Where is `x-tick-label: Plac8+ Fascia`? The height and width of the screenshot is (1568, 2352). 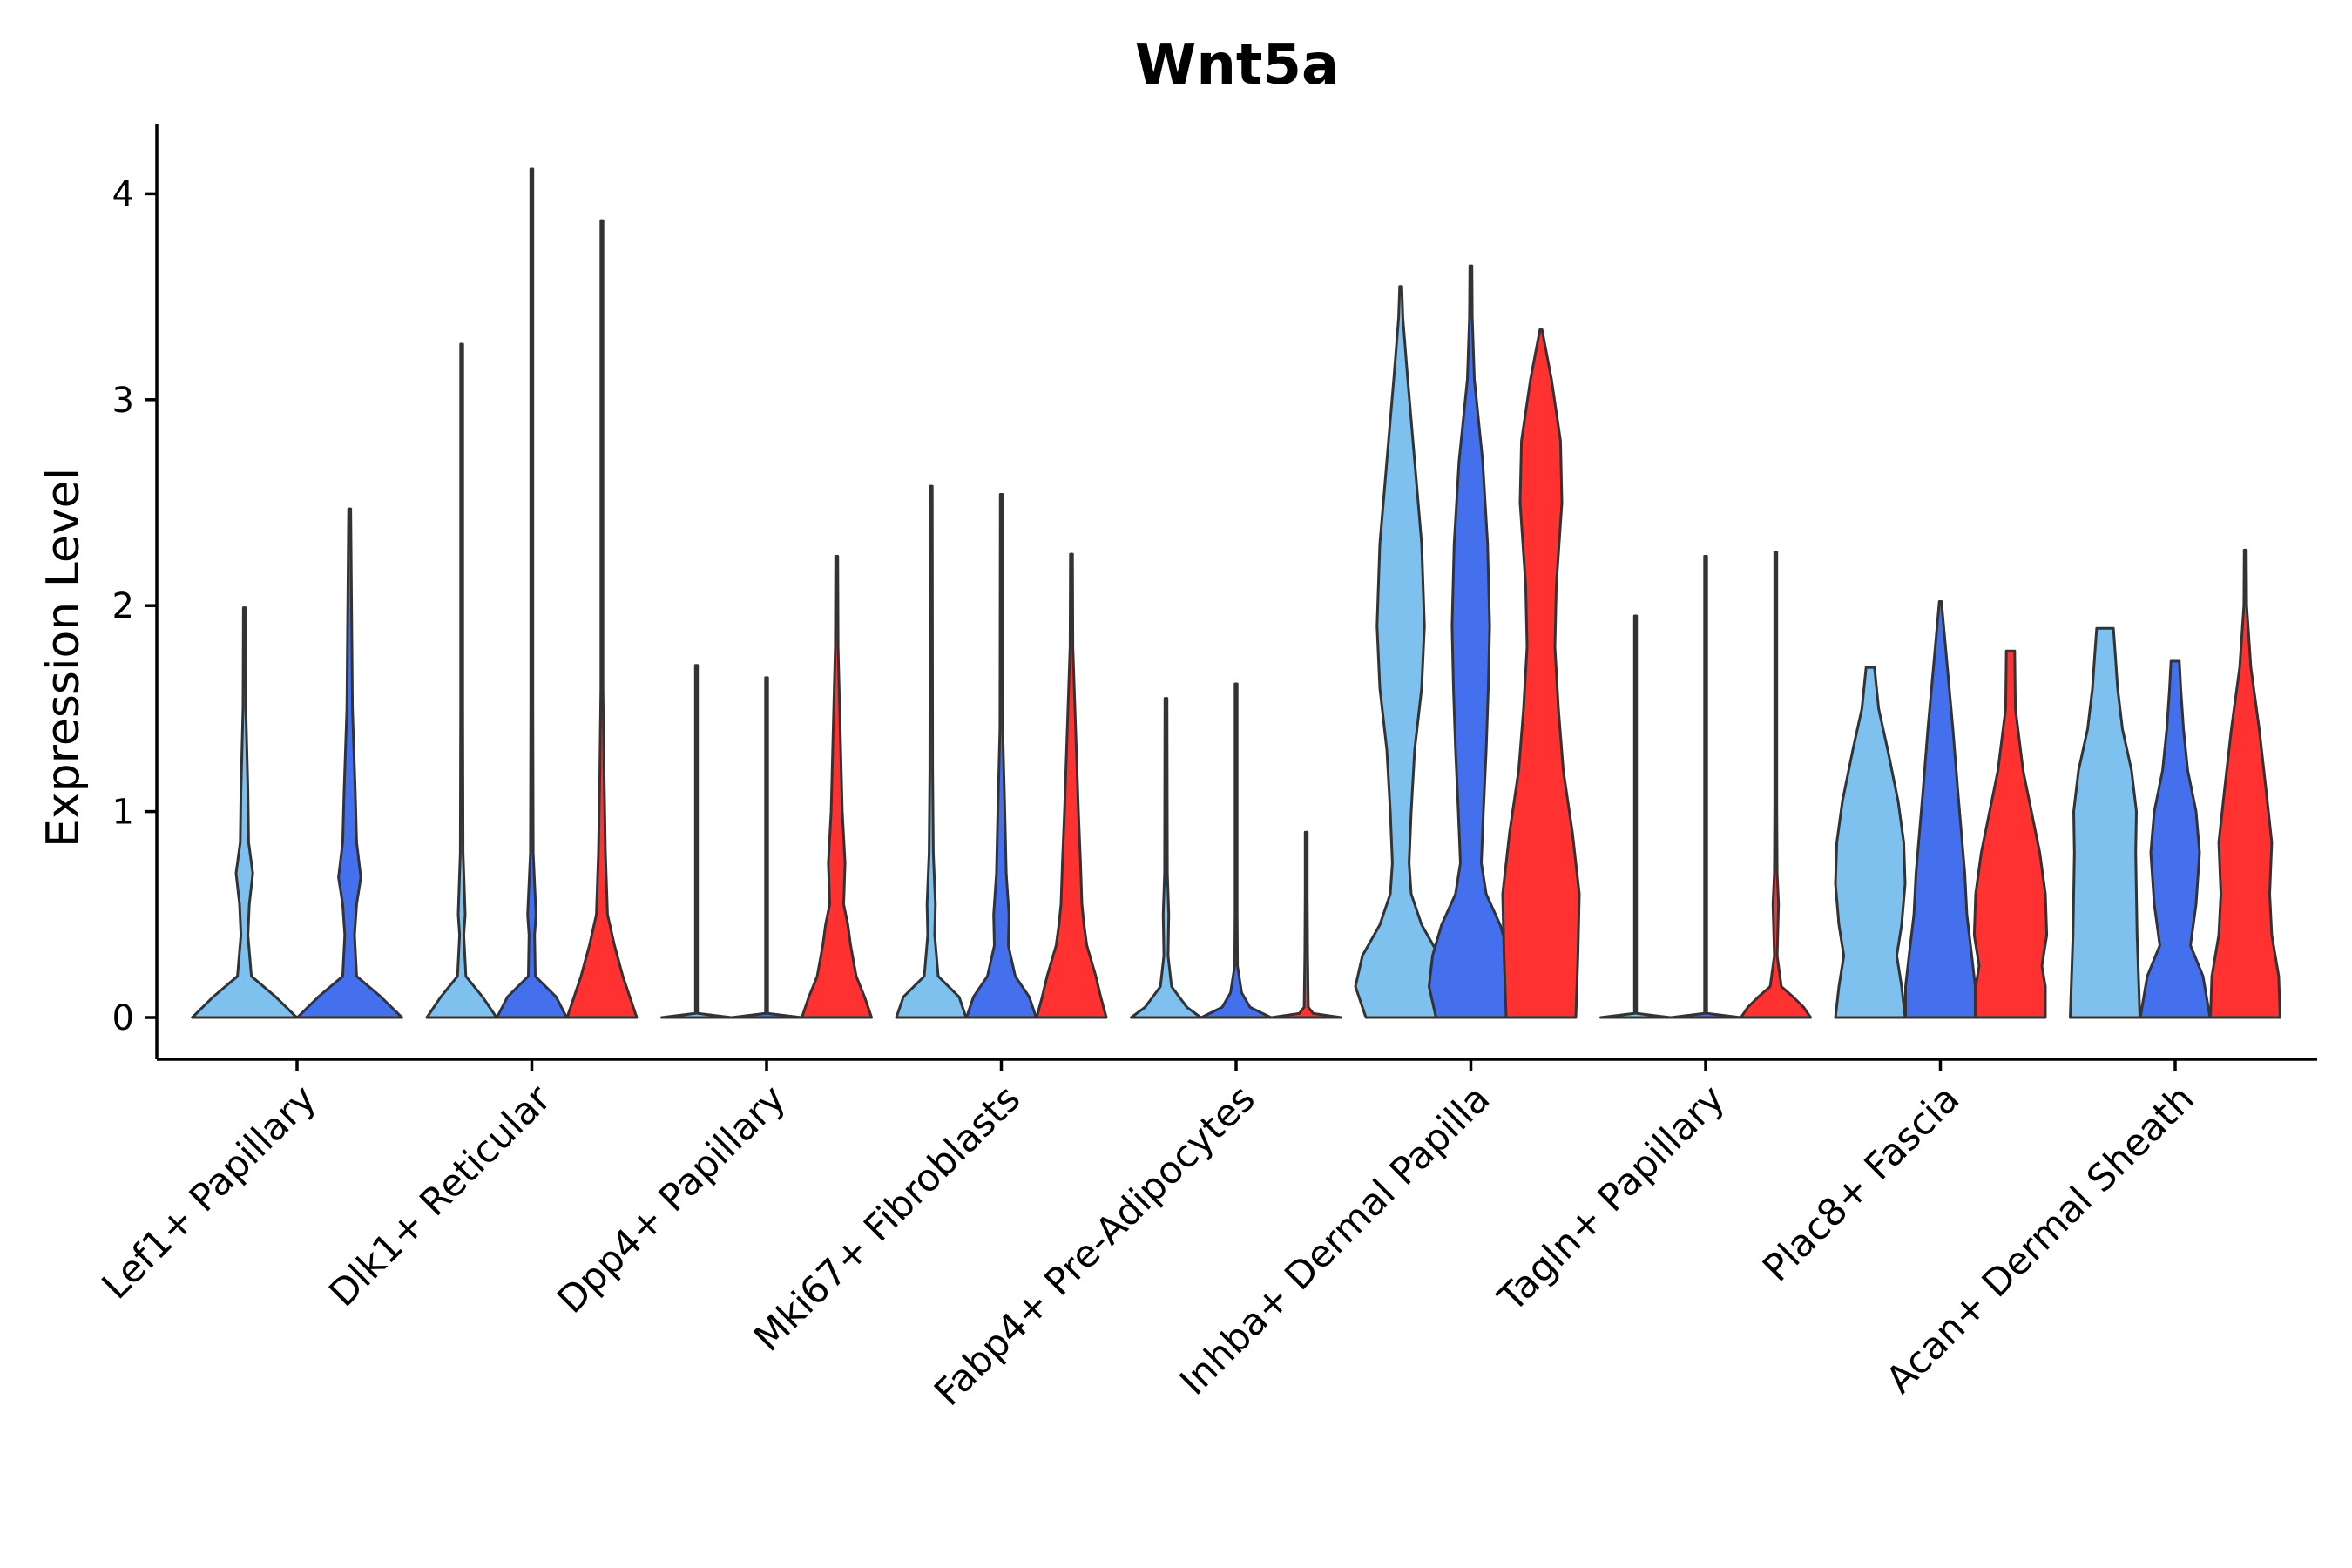 x-tick-label: Plac8+ Fascia is located at coordinates (1861, 1183).